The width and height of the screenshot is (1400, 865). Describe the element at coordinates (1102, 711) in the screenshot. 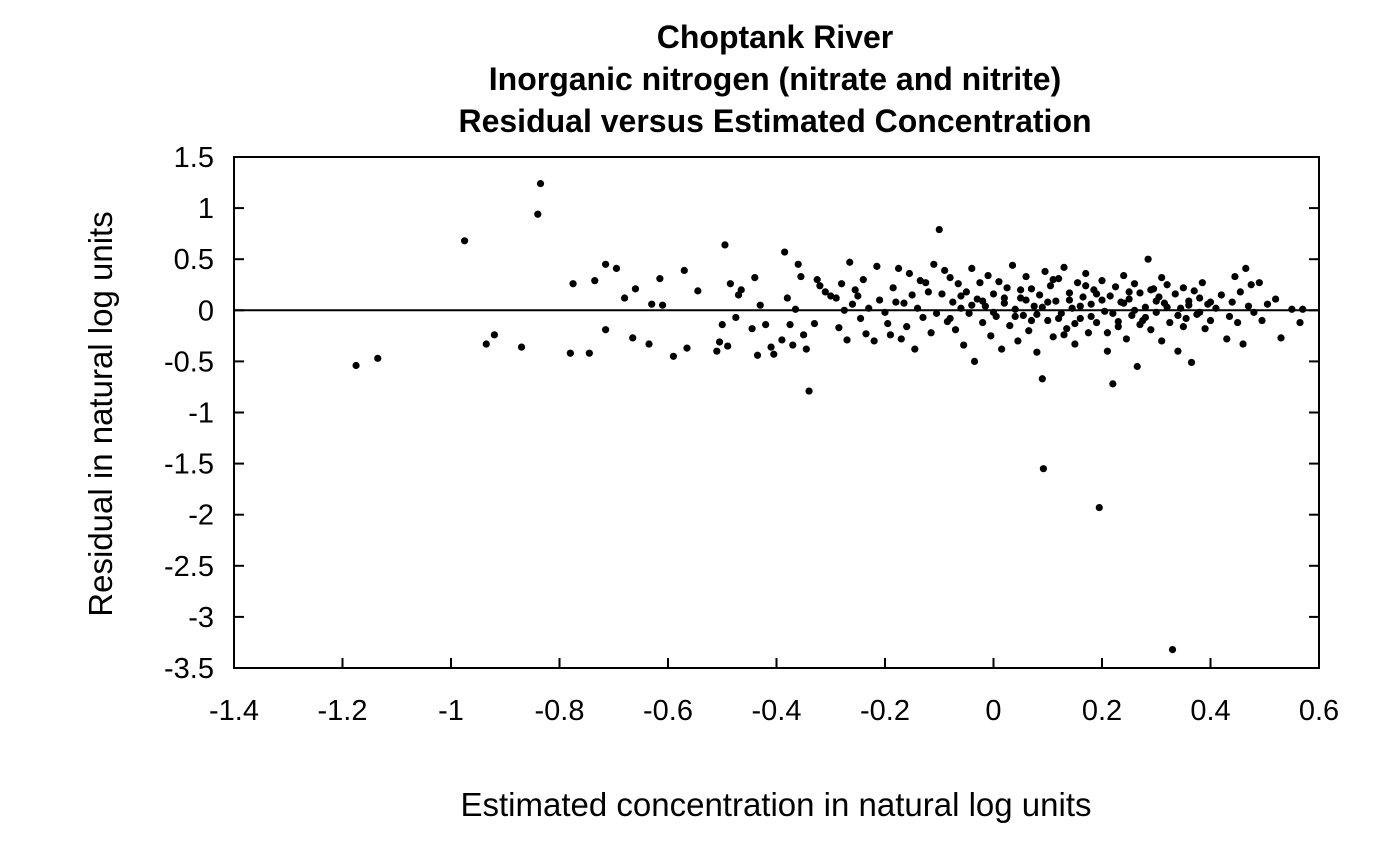

I see `x-tick-label: 0.2` at that location.